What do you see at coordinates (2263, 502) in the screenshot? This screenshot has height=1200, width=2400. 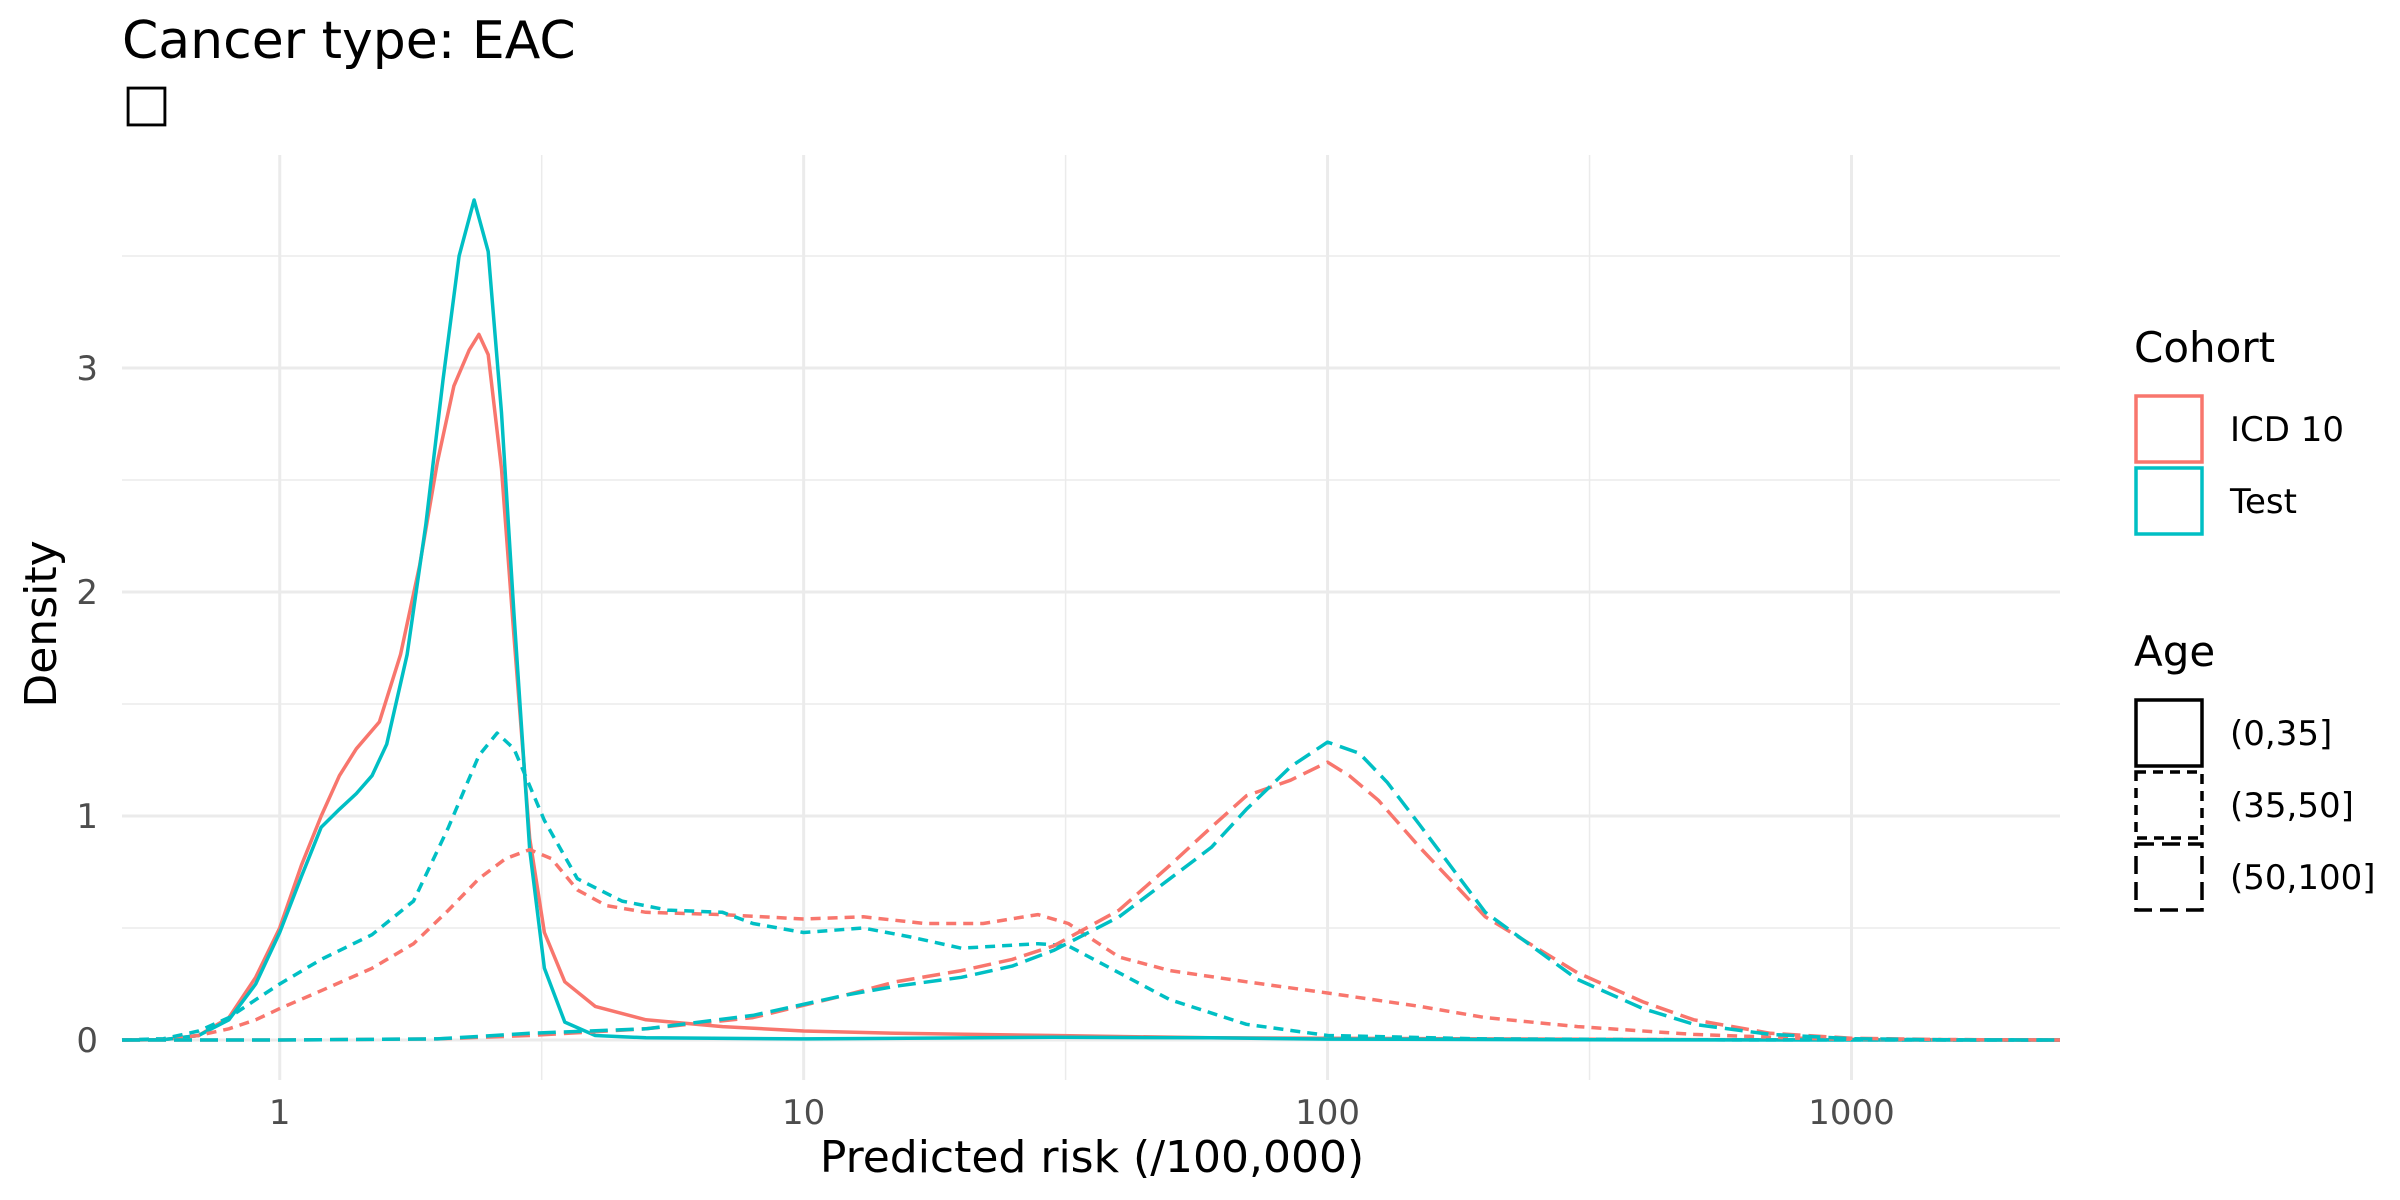 I see `legend-label: Test` at bounding box center [2263, 502].